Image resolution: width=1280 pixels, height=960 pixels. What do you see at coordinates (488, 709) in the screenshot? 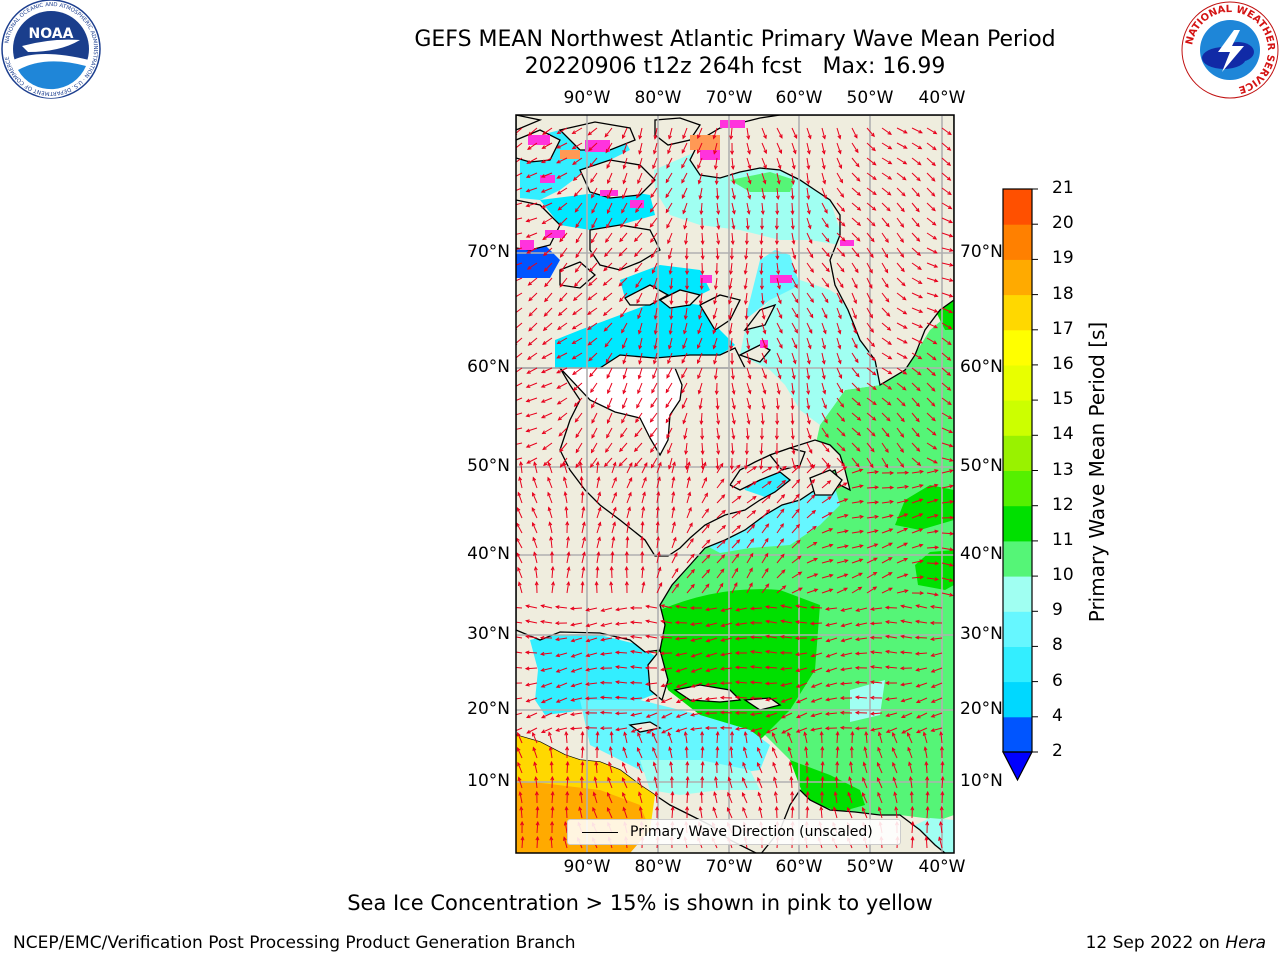
I see `lat-label: 20°N` at bounding box center [488, 709].